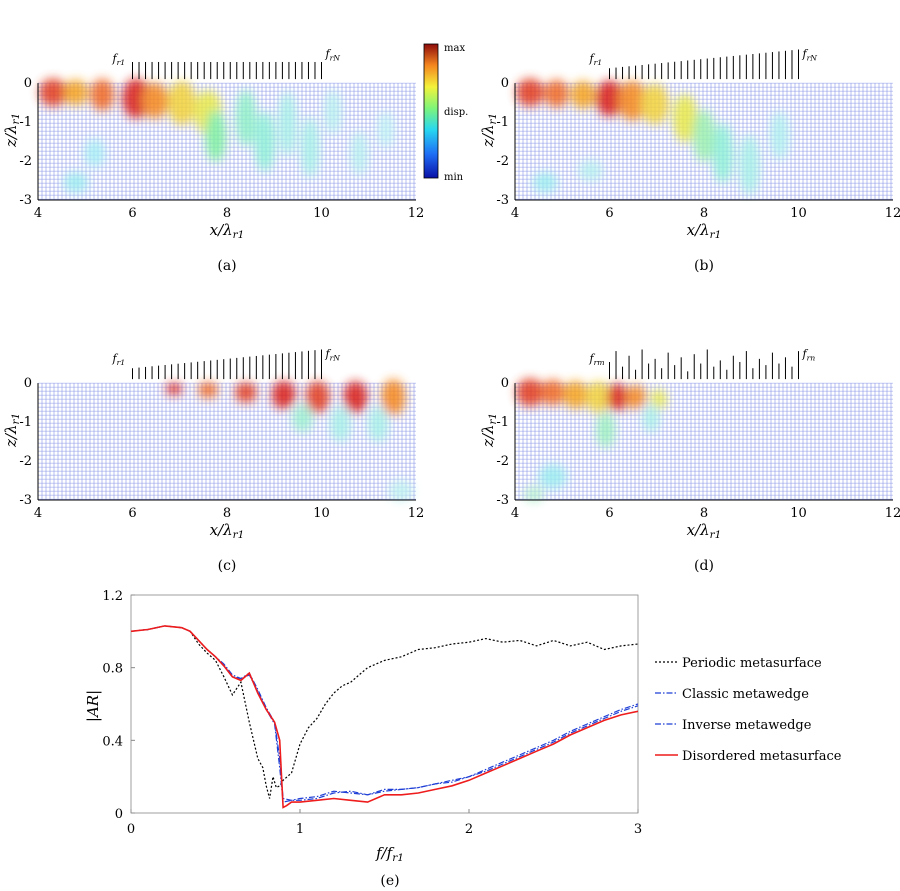 The width and height of the screenshot is (900, 891). What do you see at coordinates (300, 829) in the screenshot?
I see `chart-e-xtick-1: 1` at bounding box center [300, 829].